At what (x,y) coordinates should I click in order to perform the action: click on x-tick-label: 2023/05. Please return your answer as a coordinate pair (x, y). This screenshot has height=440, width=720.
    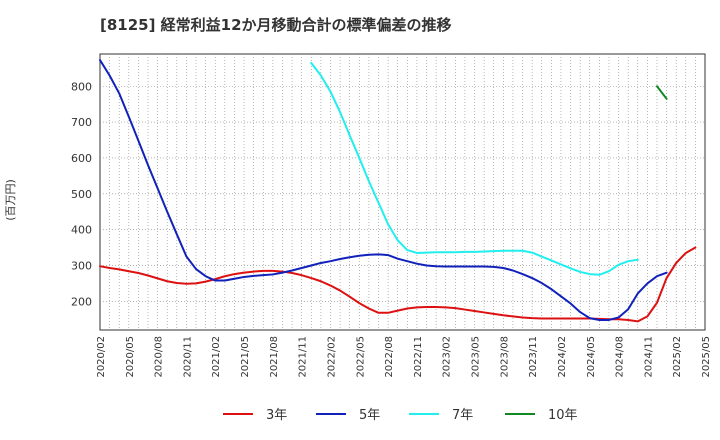
    Looking at the image, I should click on (476, 357).